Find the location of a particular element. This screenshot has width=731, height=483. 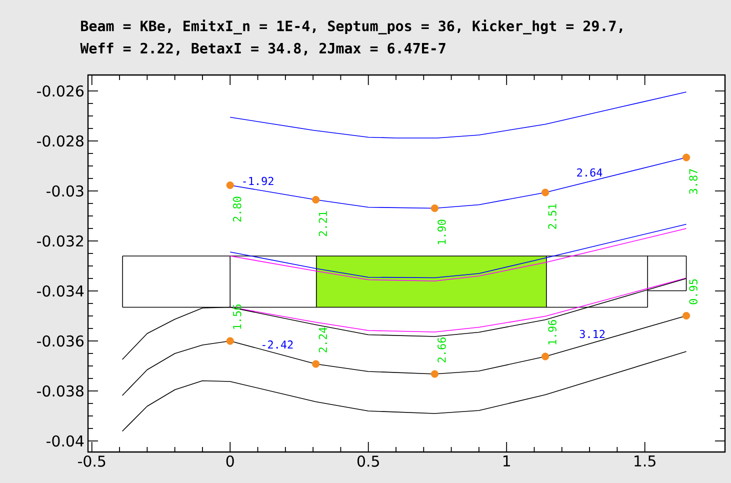

x-tick-label: 1.5 is located at coordinates (645, 461).